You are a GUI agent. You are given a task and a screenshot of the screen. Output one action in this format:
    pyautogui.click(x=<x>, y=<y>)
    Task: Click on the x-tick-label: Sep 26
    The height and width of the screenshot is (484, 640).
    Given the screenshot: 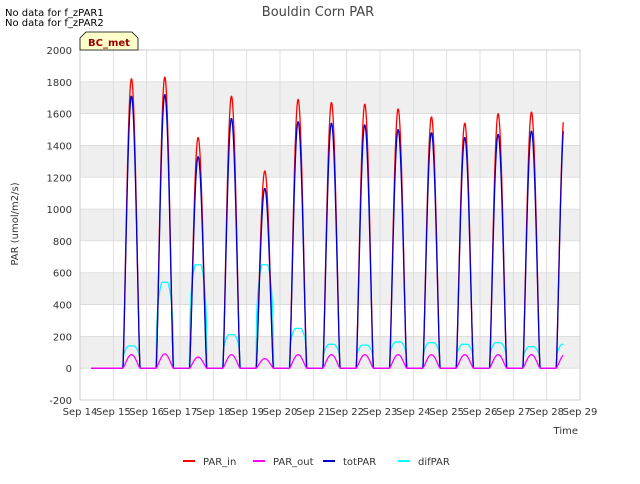 What is the action you would take?
    pyautogui.click(x=480, y=412)
    